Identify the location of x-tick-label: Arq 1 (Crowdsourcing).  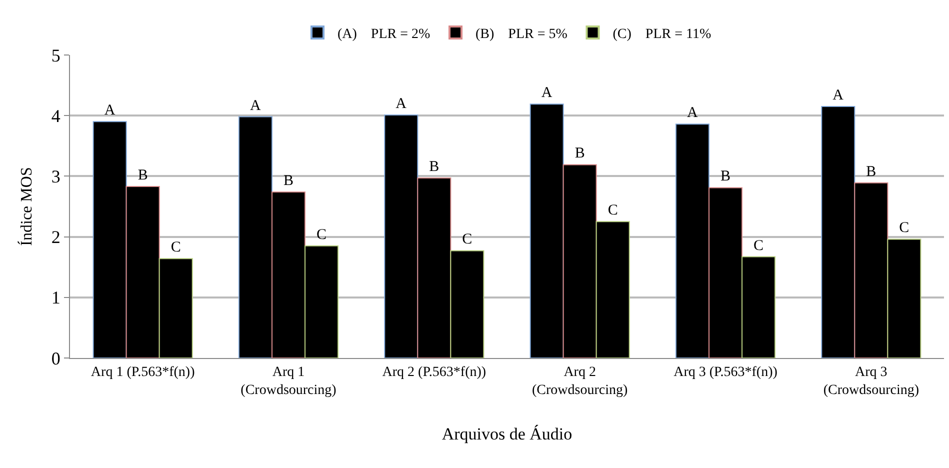
(288, 381).